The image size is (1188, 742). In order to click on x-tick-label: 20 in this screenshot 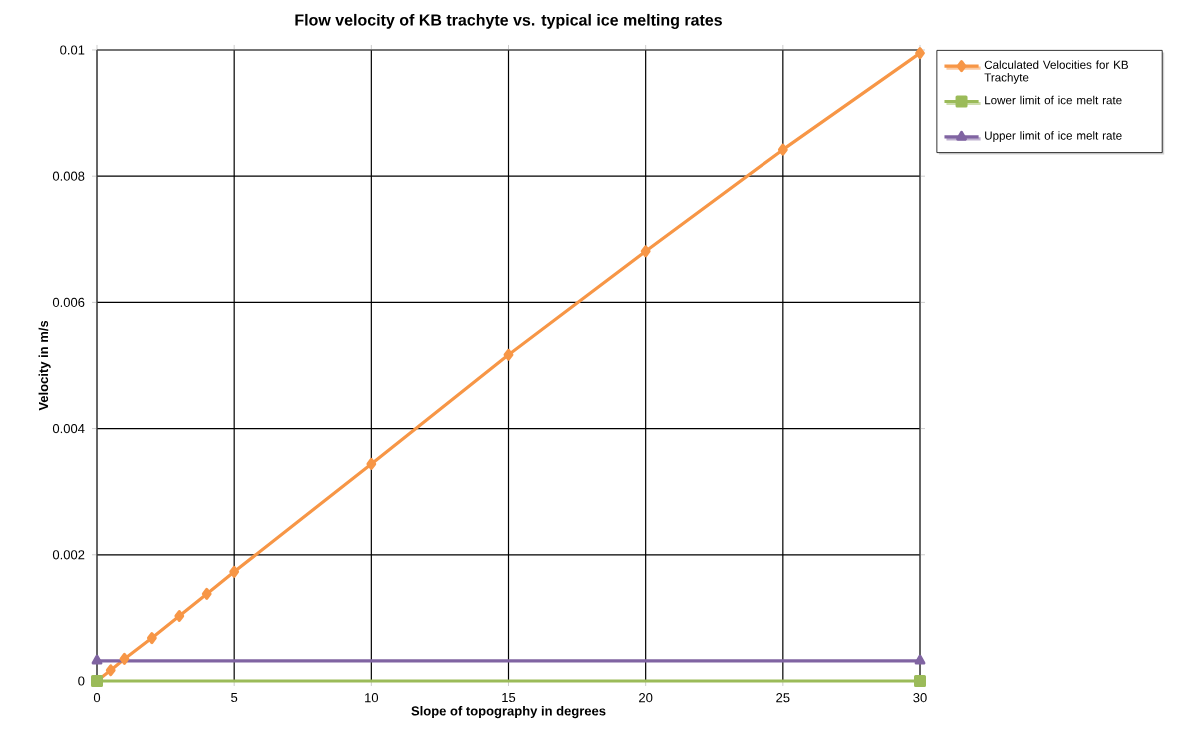, I will do `click(646, 698)`.